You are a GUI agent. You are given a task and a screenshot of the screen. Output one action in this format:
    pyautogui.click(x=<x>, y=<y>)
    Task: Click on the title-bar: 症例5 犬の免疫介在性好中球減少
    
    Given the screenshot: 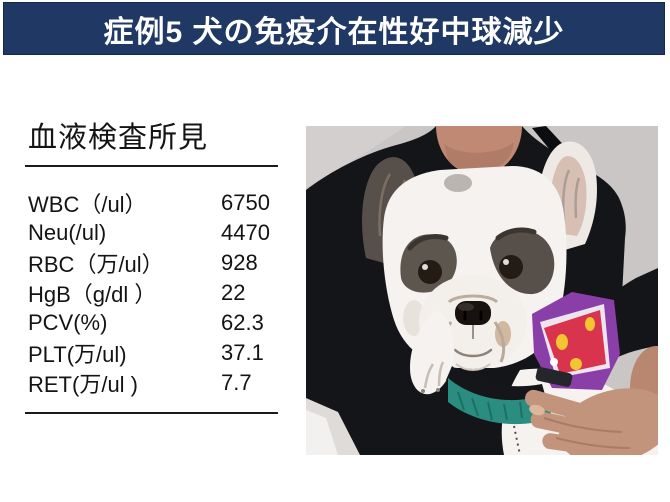 What is the action you would take?
    pyautogui.click(x=334, y=28)
    